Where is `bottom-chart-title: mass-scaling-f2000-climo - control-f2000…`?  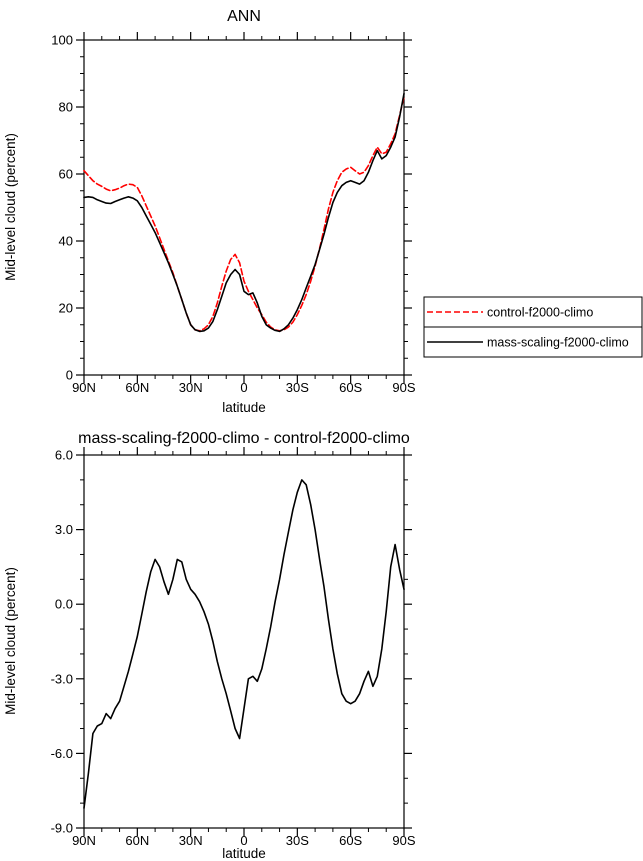
bottom-chart-title: mass-scaling-f2000-climo - control-f2000… is located at coordinates (244, 438).